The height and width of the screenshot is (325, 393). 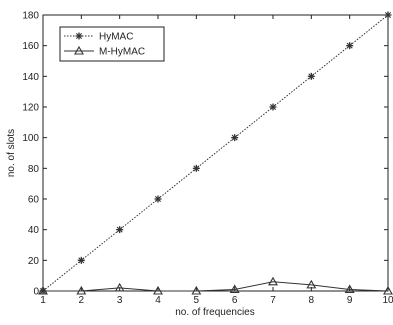 I want to click on legend-box, so click(x=112, y=44).